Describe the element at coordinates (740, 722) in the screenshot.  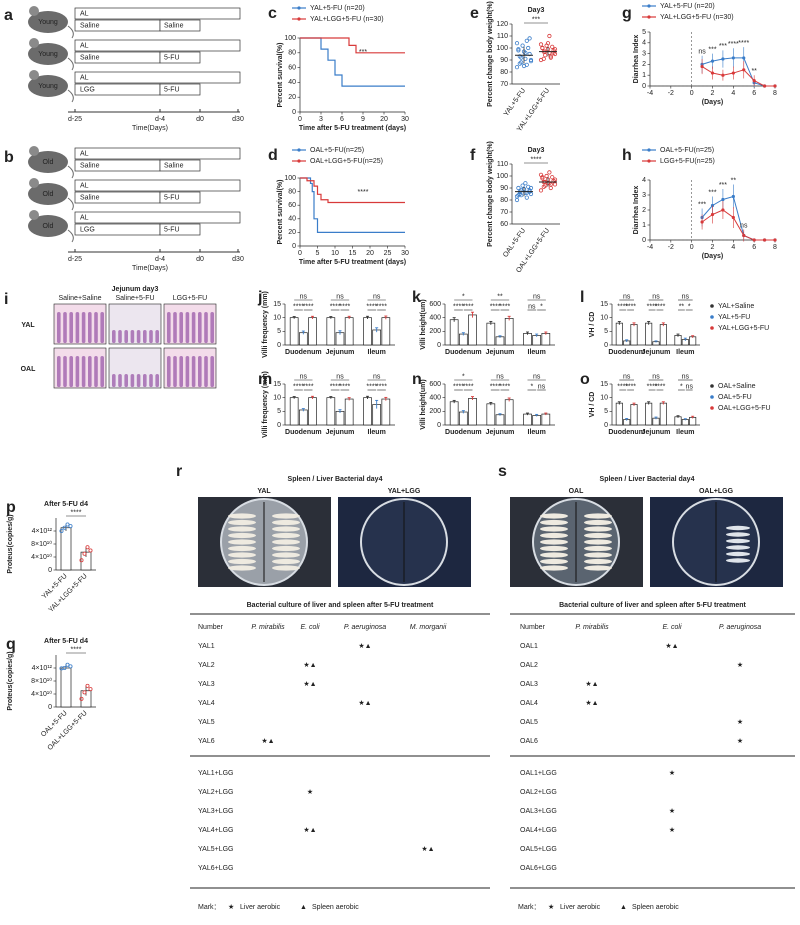
I see `culture-mark: ★` at that location.